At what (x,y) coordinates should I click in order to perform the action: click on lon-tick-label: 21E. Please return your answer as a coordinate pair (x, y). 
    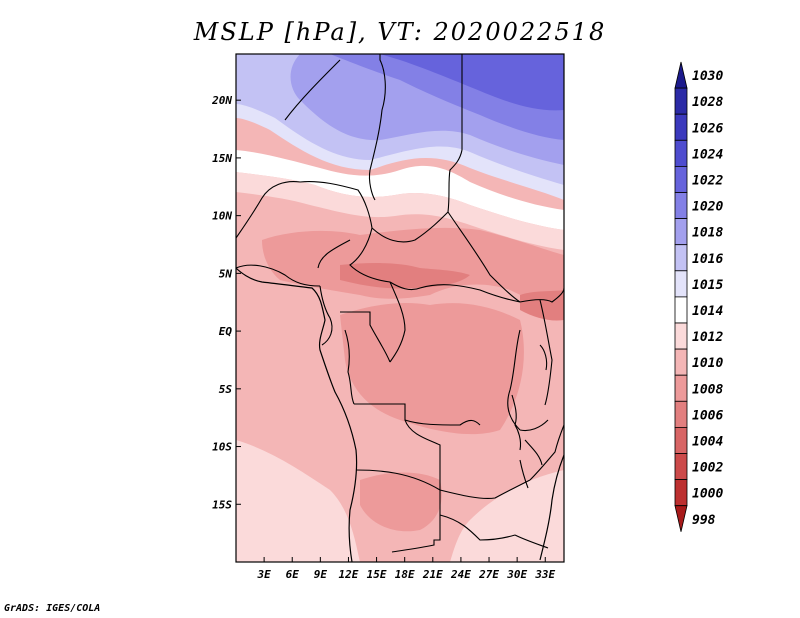
    Looking at the image, I should click on (432, 574).